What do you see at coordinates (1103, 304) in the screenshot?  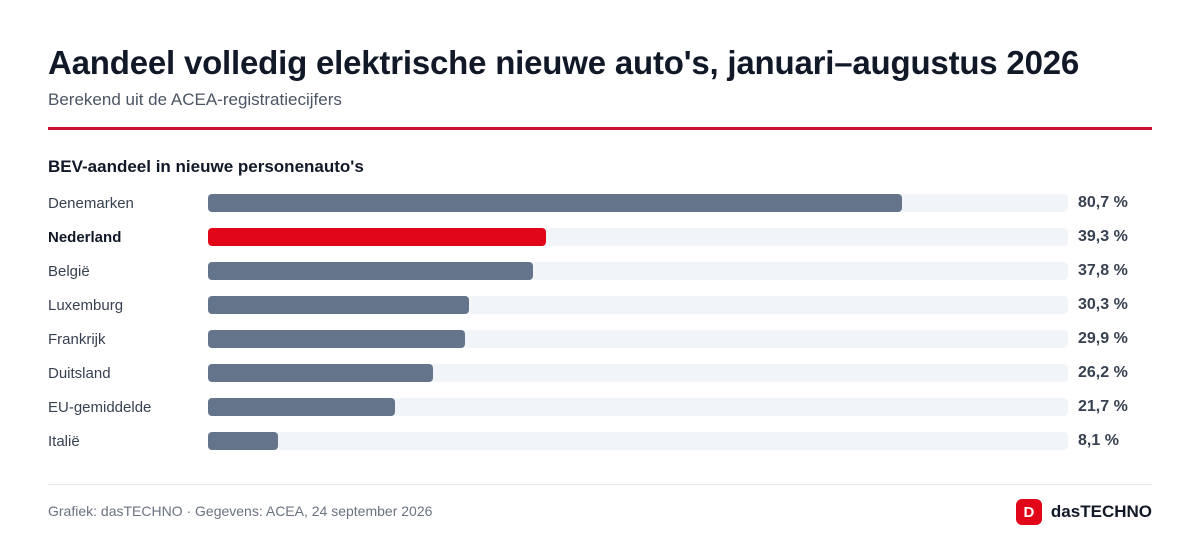 I see `value-label: 30,3 %` at bounding box center [1103, 304].